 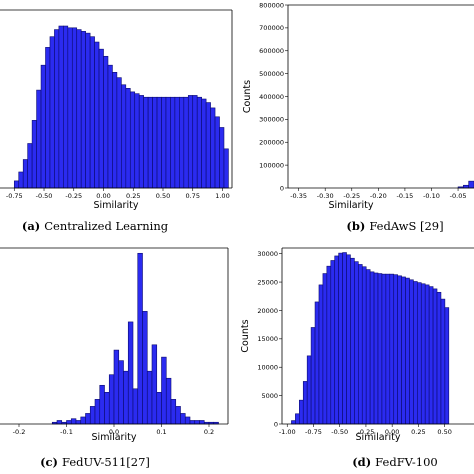 What do you see at coordinates (355, 226) in the screenshot?
I see `caption-label: (b)` at bounding box center [355, 226].